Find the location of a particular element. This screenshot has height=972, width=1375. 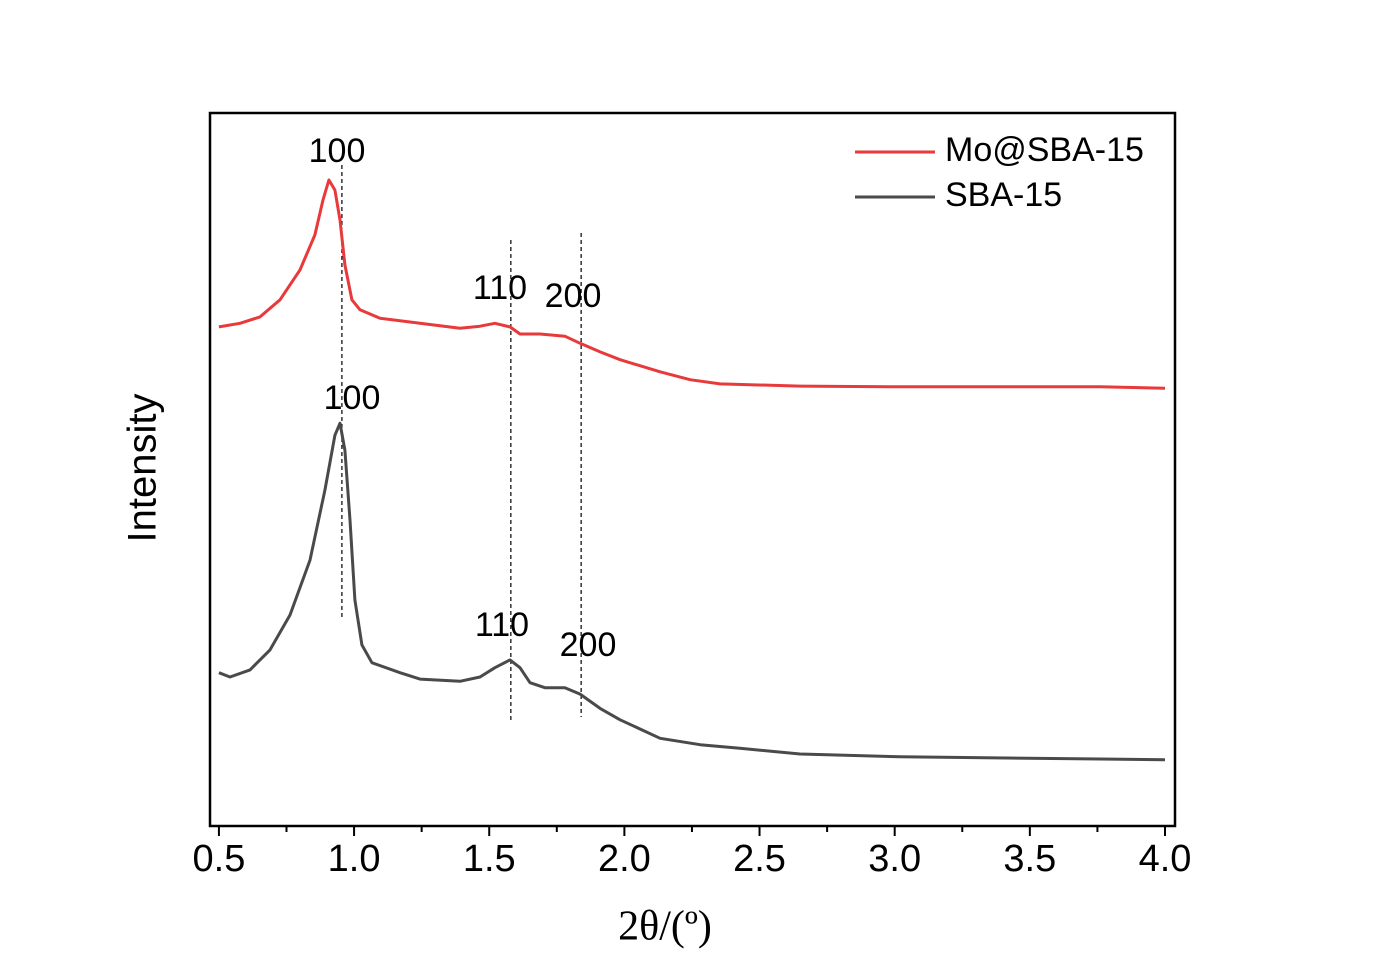

y-axis-label: Intensity is located at coordinates (143, 468).